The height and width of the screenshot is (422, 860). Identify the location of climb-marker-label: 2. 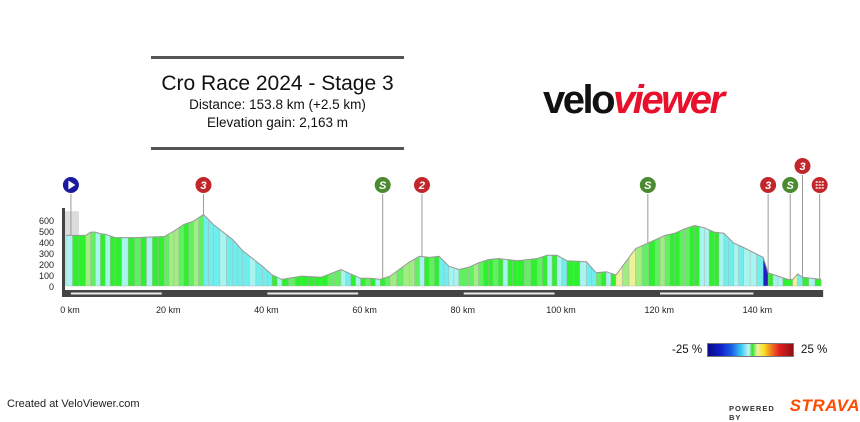
(421, 186).